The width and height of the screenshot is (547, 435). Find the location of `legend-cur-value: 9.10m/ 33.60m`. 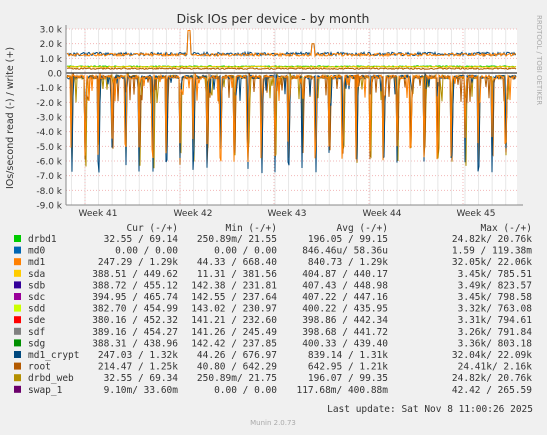

legend-cur-value: 9.10m/ 33.60m is located at coordinates (141, 390).